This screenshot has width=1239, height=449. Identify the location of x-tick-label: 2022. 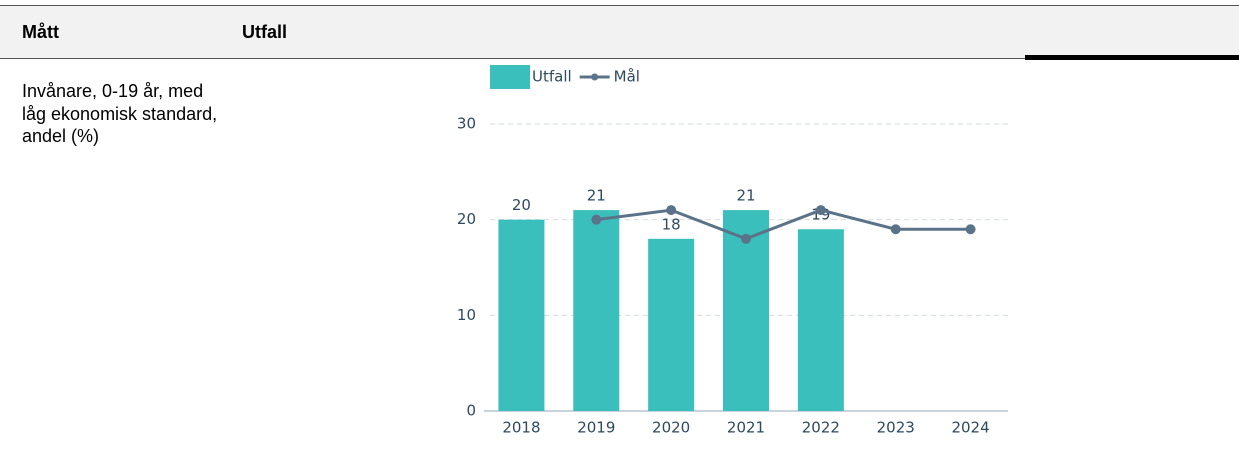
(821, 428).